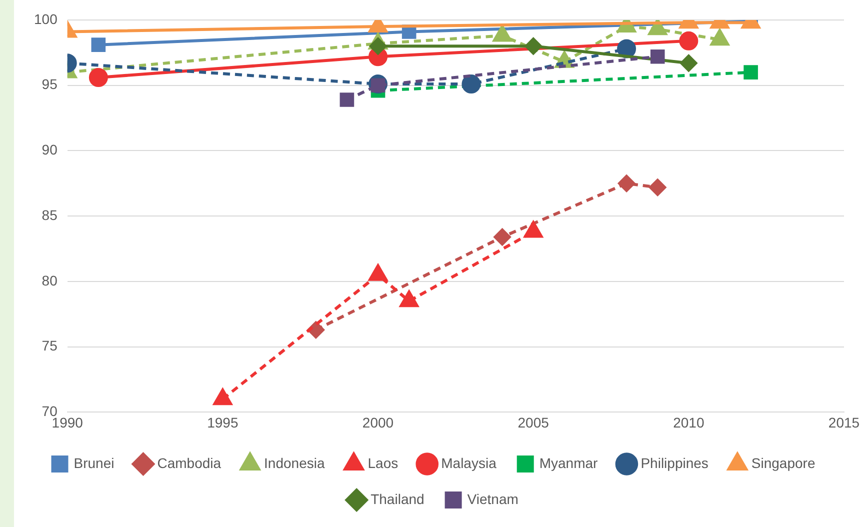 The width and height of the screenshot is (864, 527). Describe the element at coordinates (492, 498) in the screenshot. I see `legend-label: Vietnam` at that location.